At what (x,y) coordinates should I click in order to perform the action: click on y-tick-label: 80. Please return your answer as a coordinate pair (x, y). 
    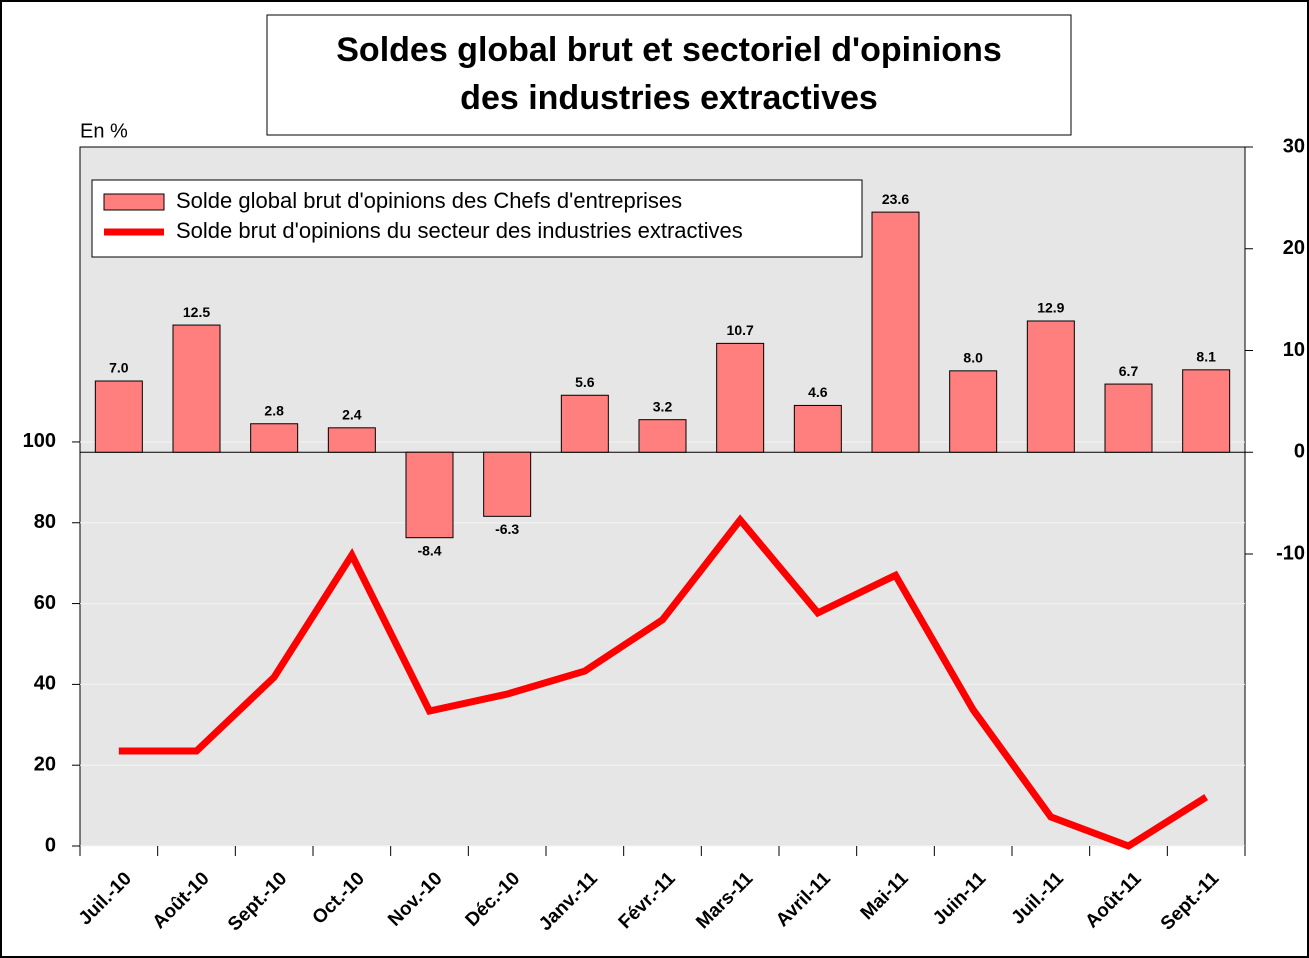
    Looking at the image, I should click on (45, 522).